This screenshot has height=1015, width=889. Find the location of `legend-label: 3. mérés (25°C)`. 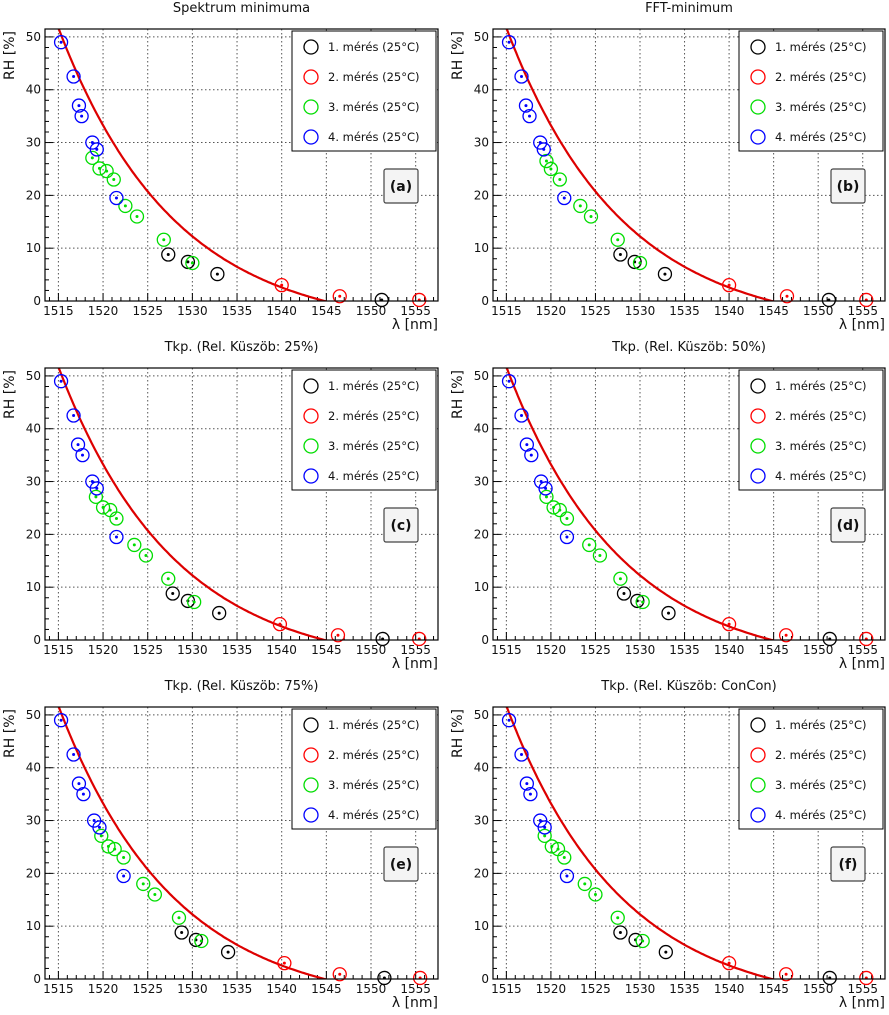

legend-label: 3. mérés (25°C) is located at coordinates (821, 107).